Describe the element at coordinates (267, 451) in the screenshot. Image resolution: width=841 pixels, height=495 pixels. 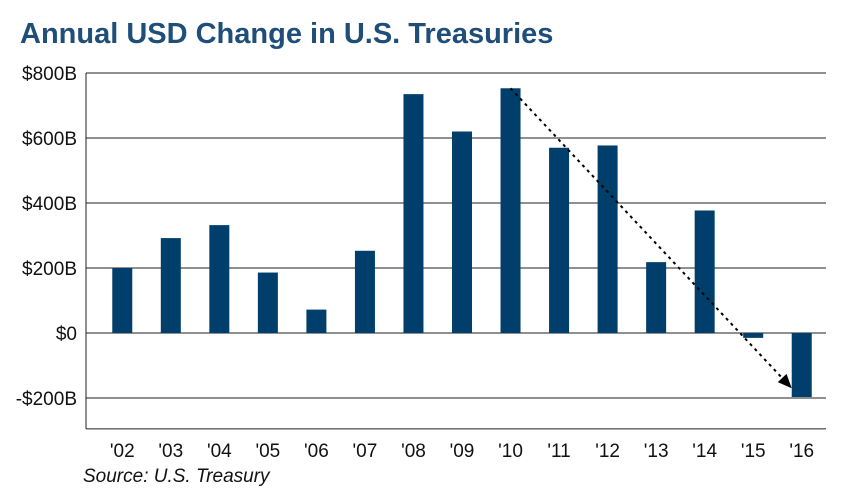
I see `x-tick-label: '05` at that location.